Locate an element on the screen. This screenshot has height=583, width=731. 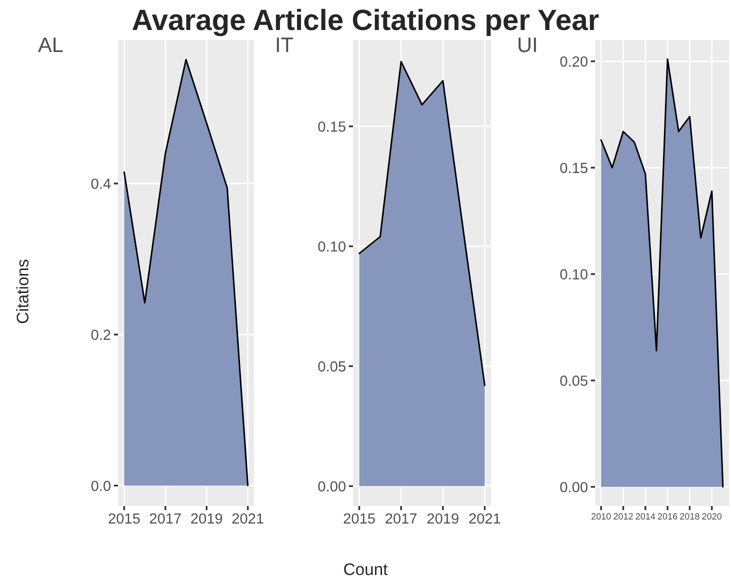
chart-subtitle: UI is located at coordinates (527, 45).